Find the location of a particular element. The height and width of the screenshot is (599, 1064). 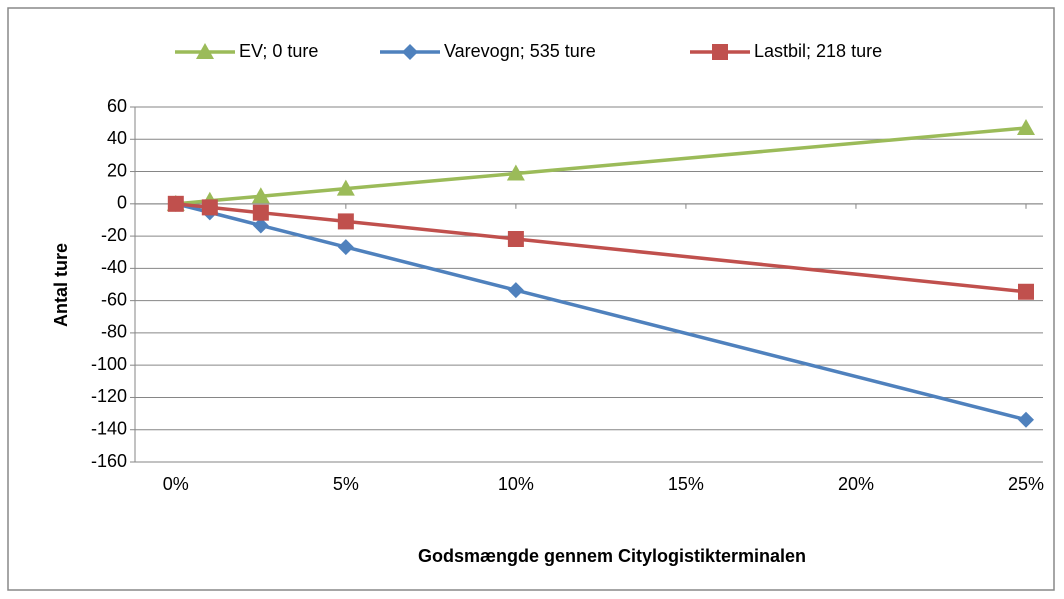

y-tick-label: -100 is located at coordinates (109, 364).